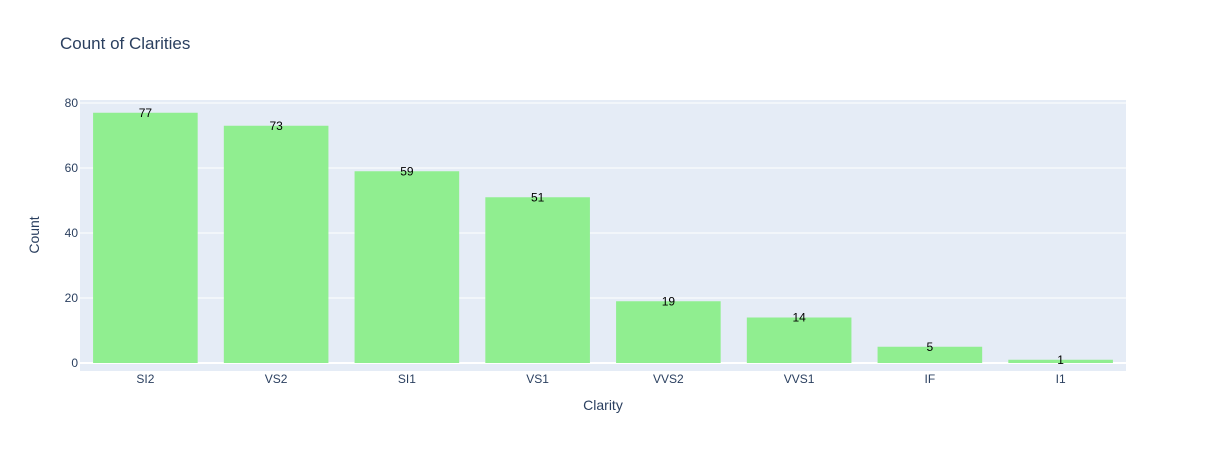 Image resolution: width=1206 pixels, height=450 pixels. Describe the element at coordinates (930, 347) in the screenshot. I see `data-label: 5` at that location.